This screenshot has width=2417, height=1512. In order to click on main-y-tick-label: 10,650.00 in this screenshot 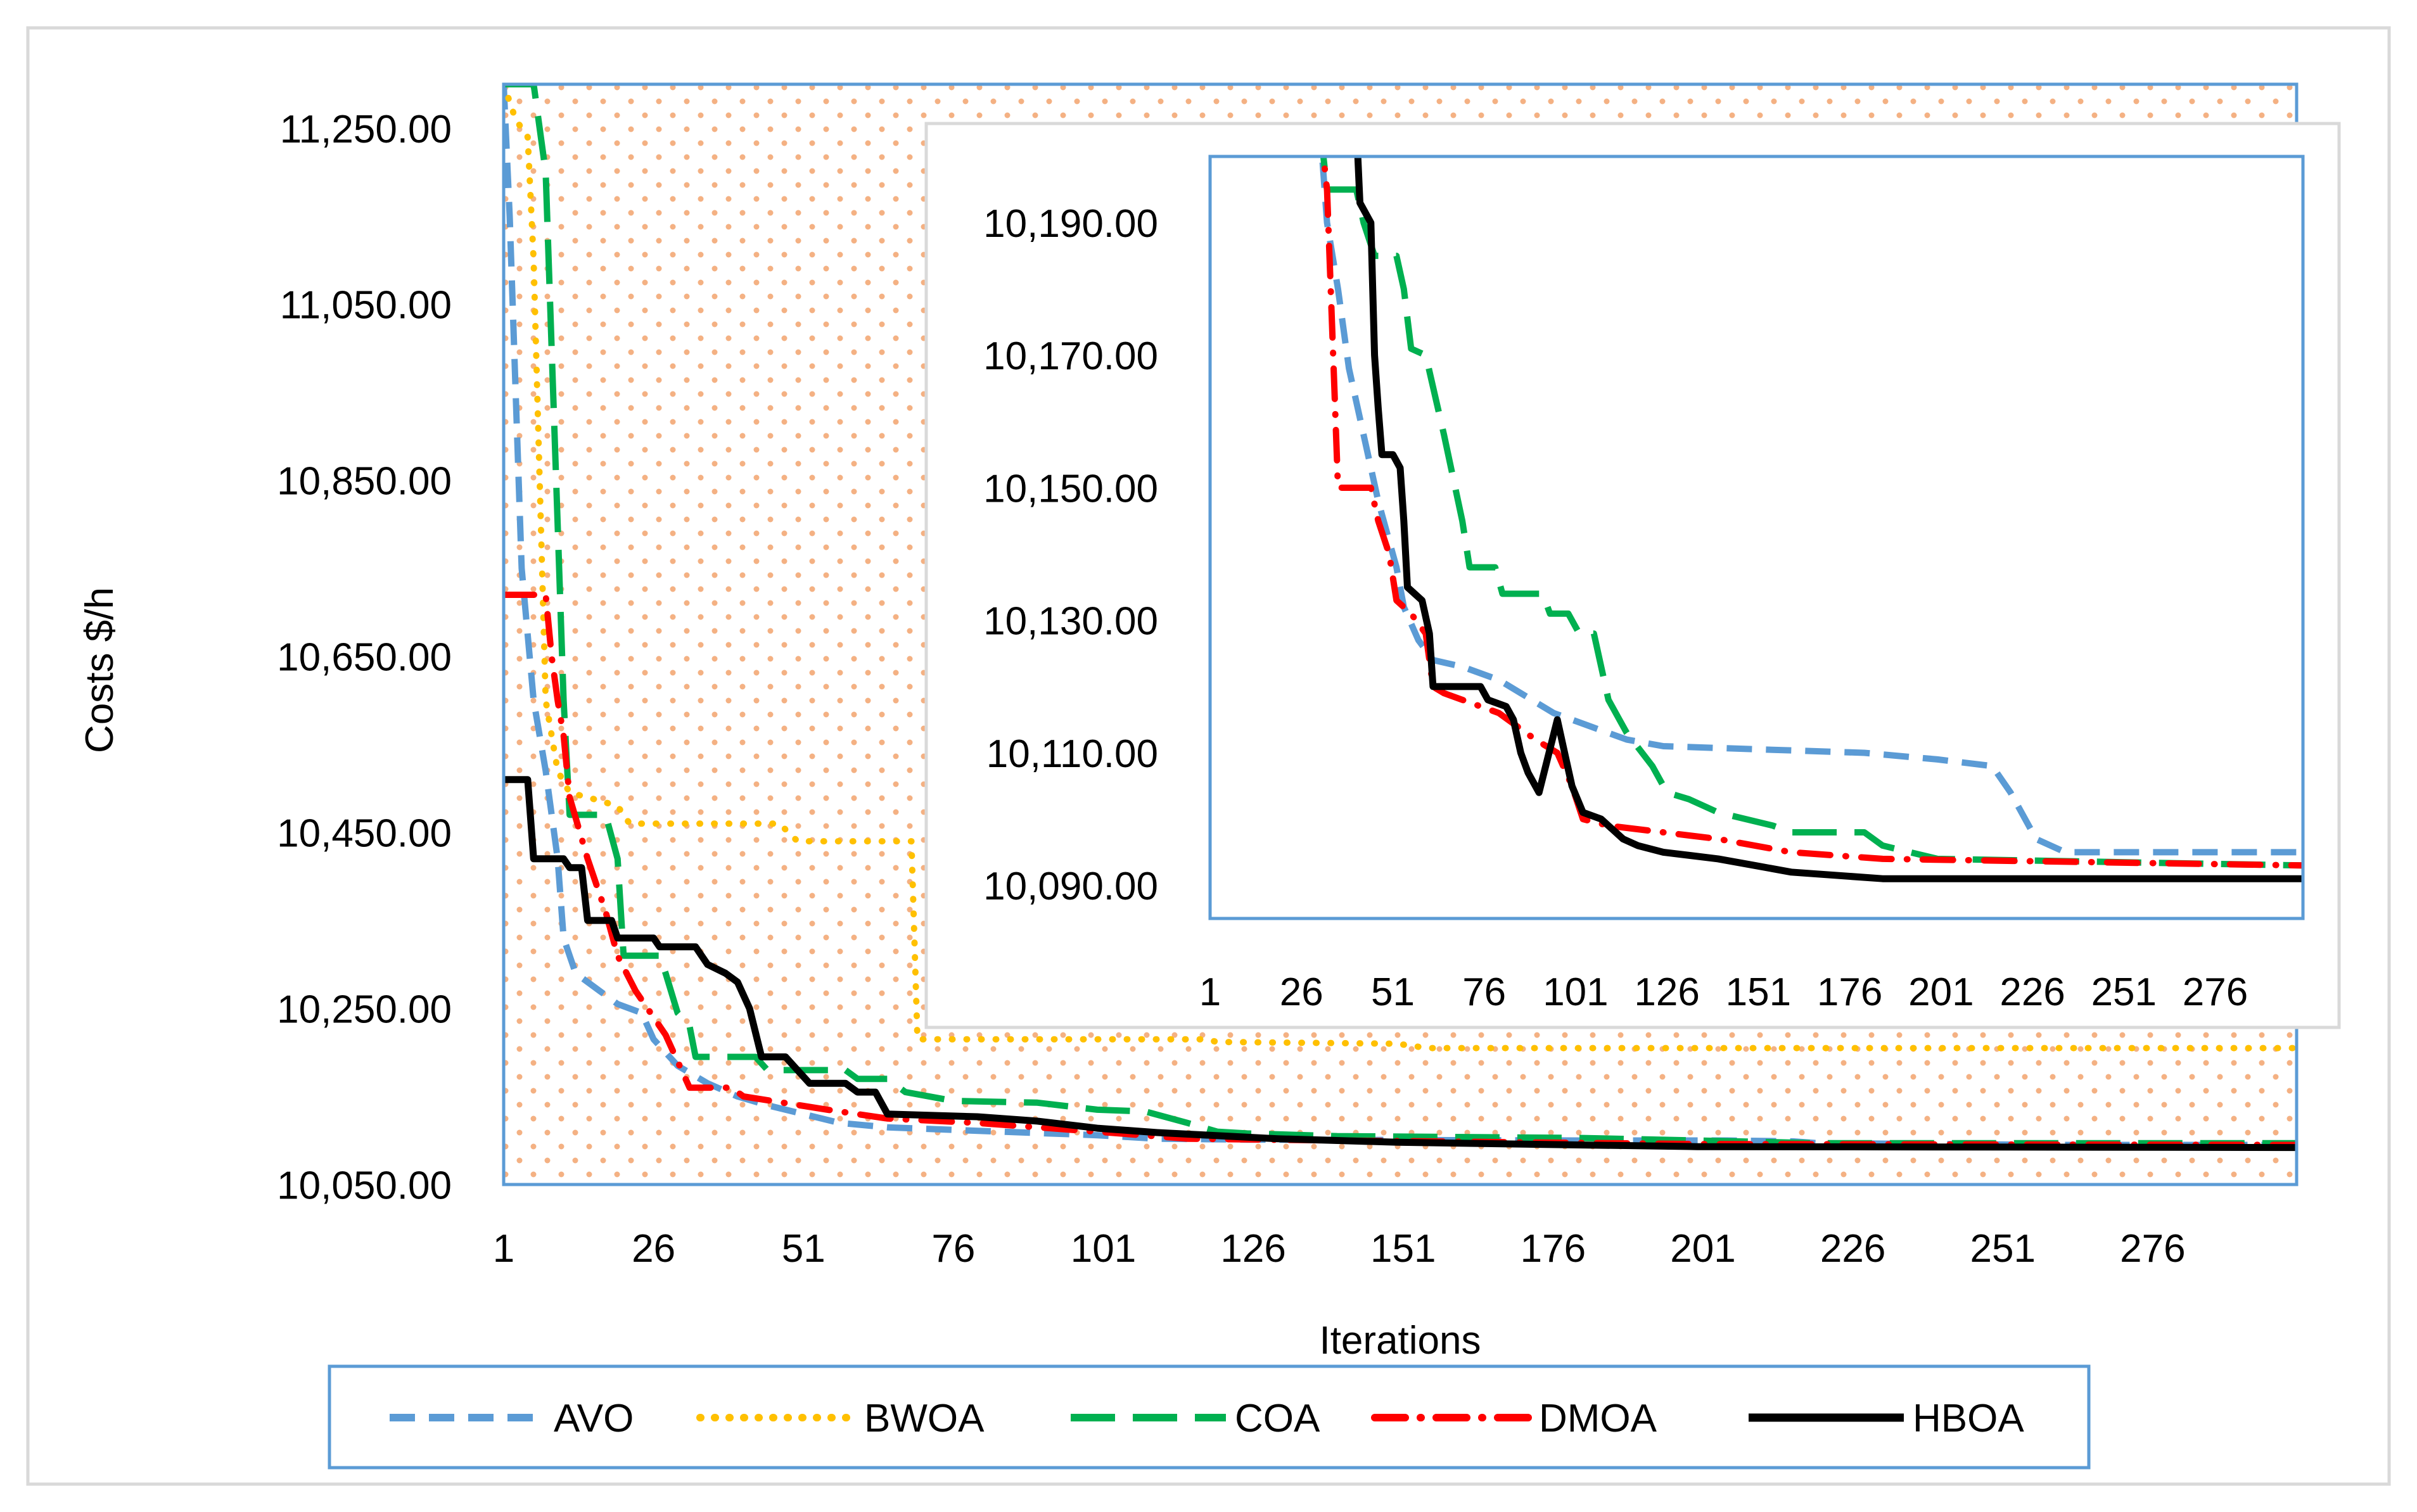, I will do `click(365, 658)`.